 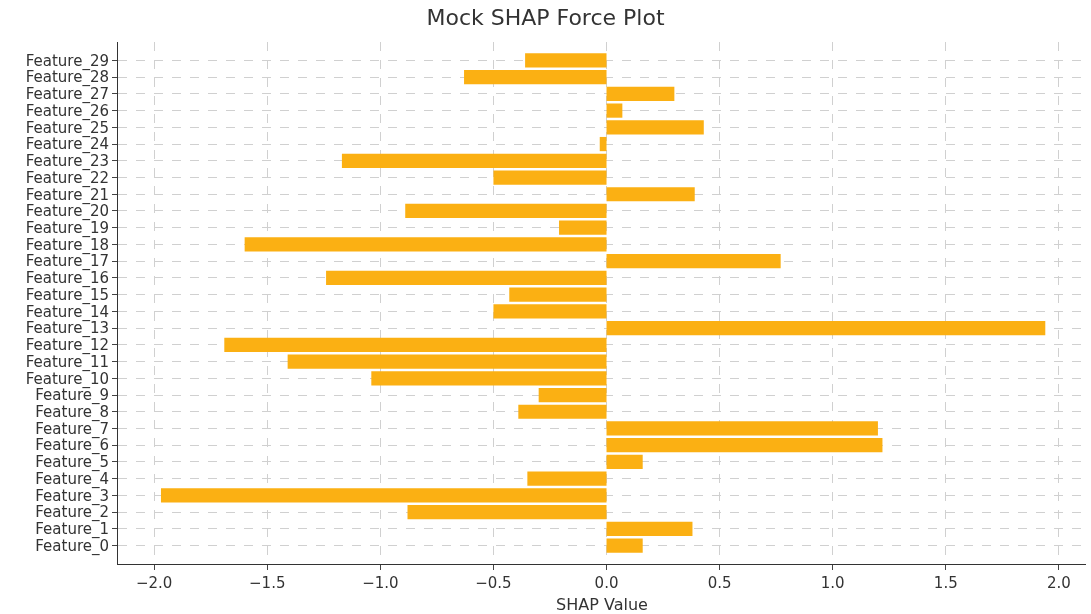 I want to click on x-tick-label: −2.0, so click(x=154, y=583).